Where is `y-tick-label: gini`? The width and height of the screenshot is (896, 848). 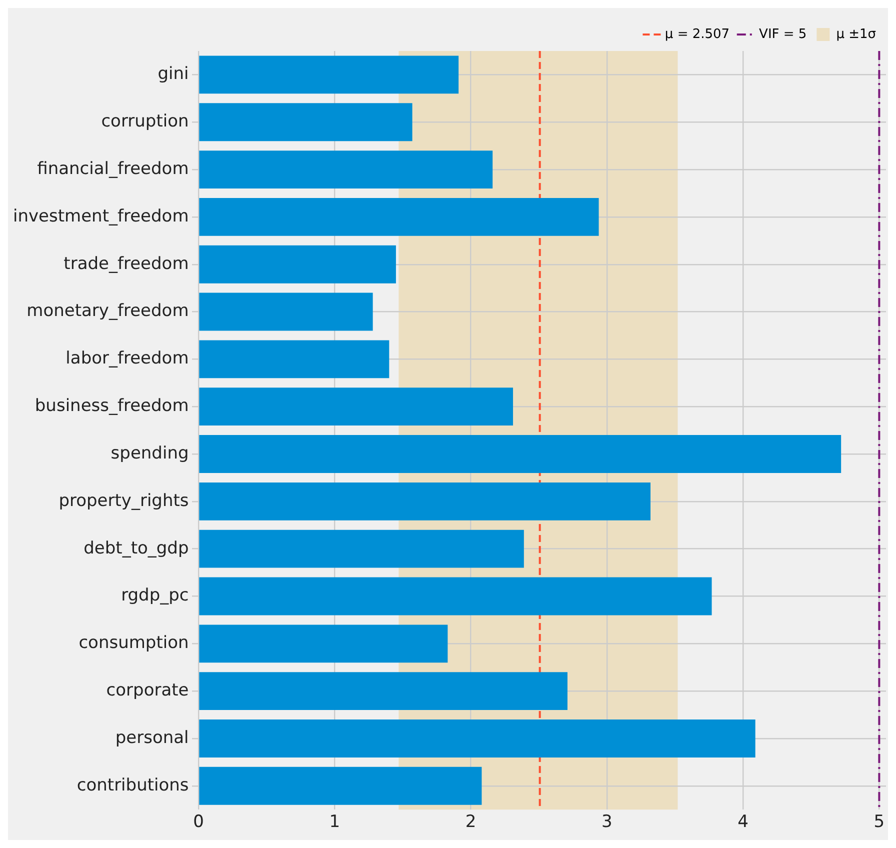 y-tick-label: gini is located at coordinates (173, 74).